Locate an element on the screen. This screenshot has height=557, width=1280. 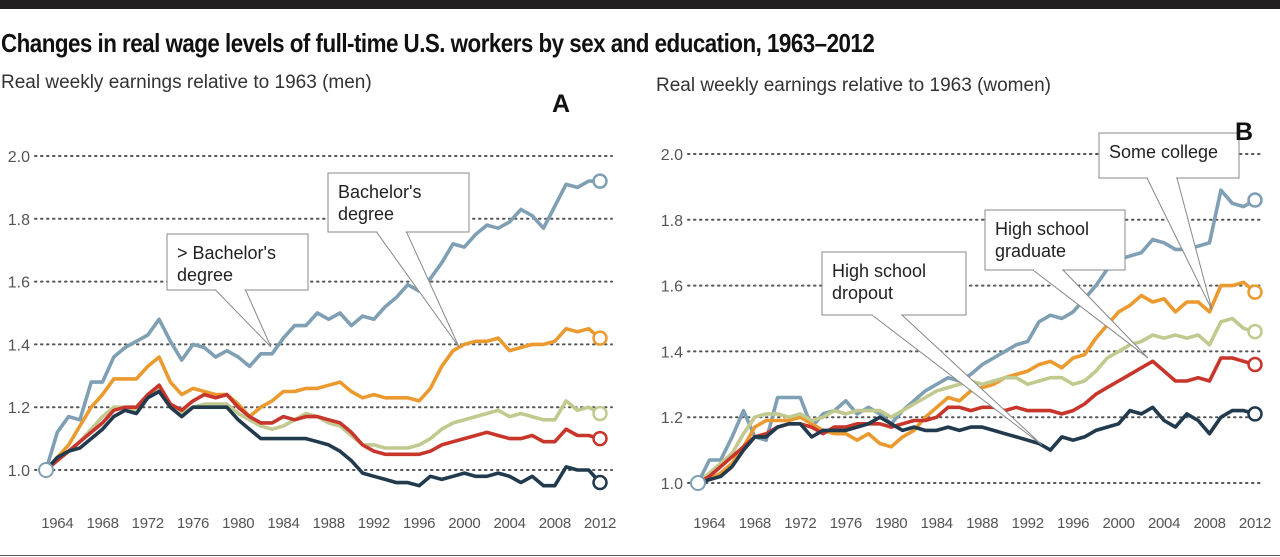
callout-label-bachelors-men: Bachelor's is located at coordinates (379, 192).